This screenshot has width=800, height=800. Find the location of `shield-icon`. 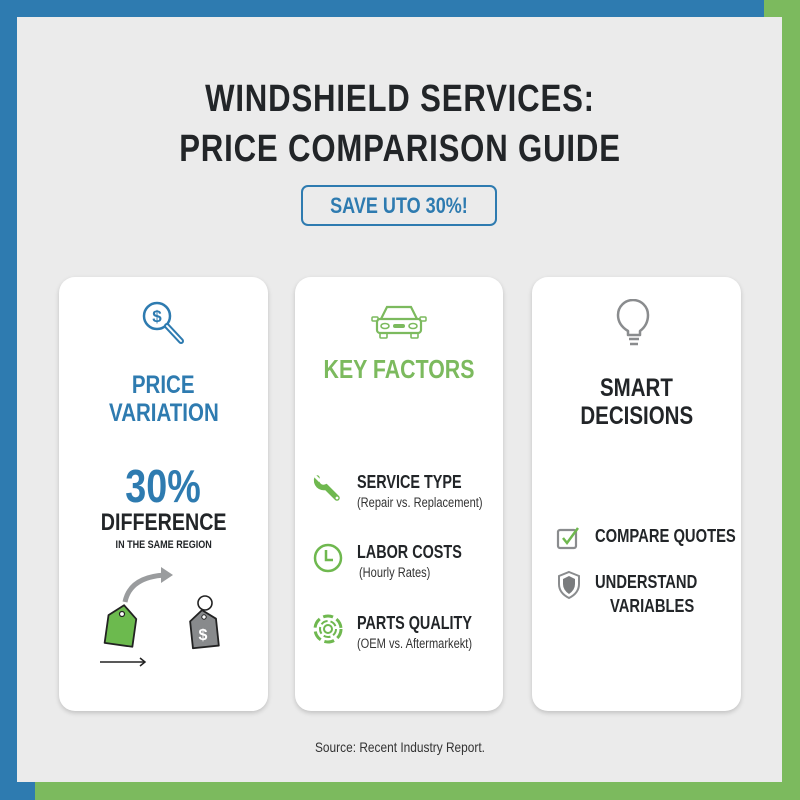

shield-icon is located at coordinates (569, 585).